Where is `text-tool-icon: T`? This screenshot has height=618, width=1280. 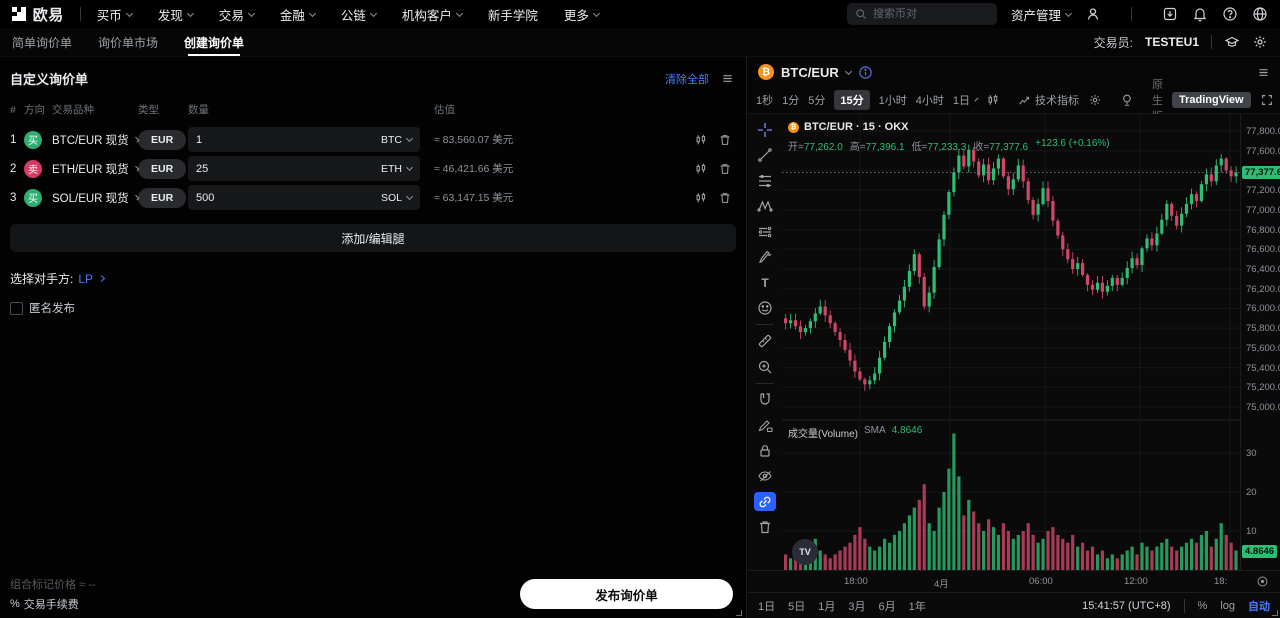 text-tool-icon: T is located at coordinates (765, 282).